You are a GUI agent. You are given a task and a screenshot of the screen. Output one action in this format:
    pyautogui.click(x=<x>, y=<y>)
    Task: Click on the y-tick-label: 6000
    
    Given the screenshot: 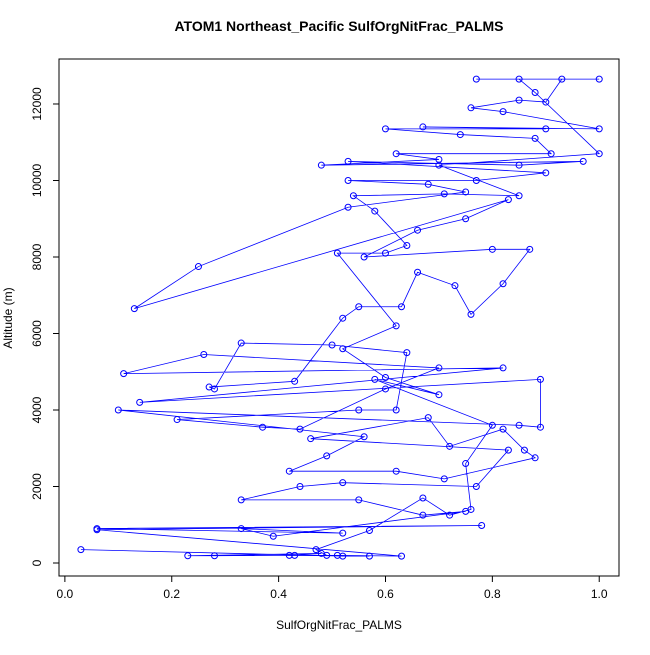 What is the action you would take?
    pyautogui.click(x=37, y=333)
    